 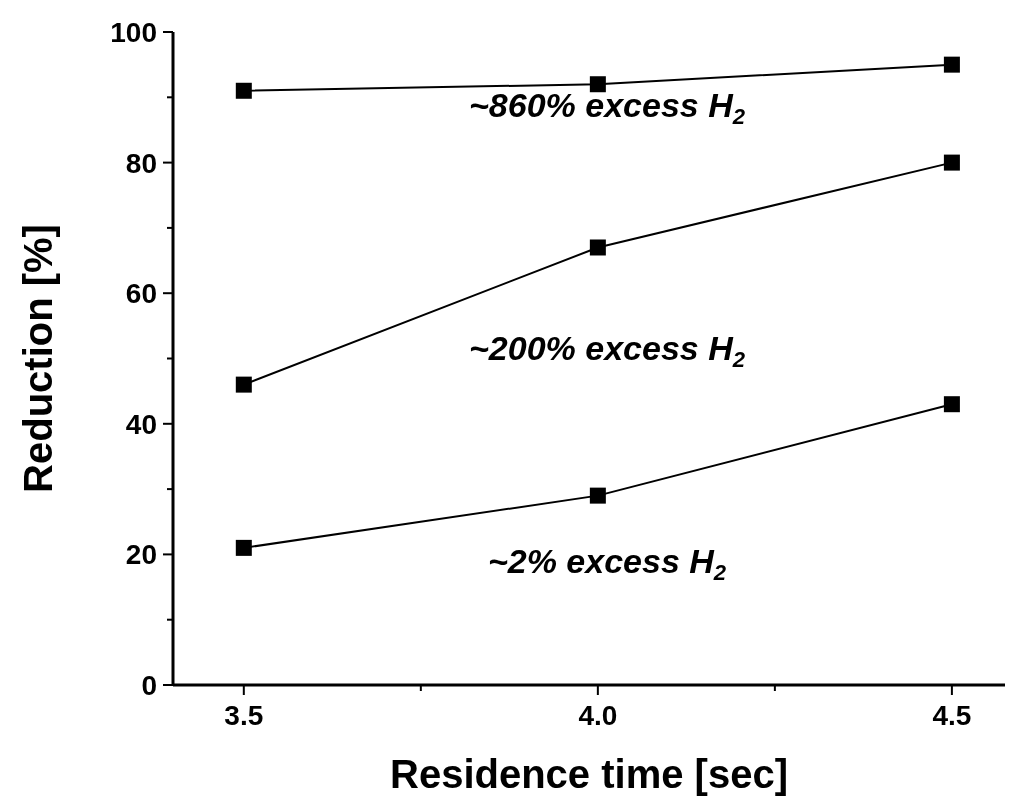 I want to click on x-tick-label: 4.0, so click(x=598, y=715).